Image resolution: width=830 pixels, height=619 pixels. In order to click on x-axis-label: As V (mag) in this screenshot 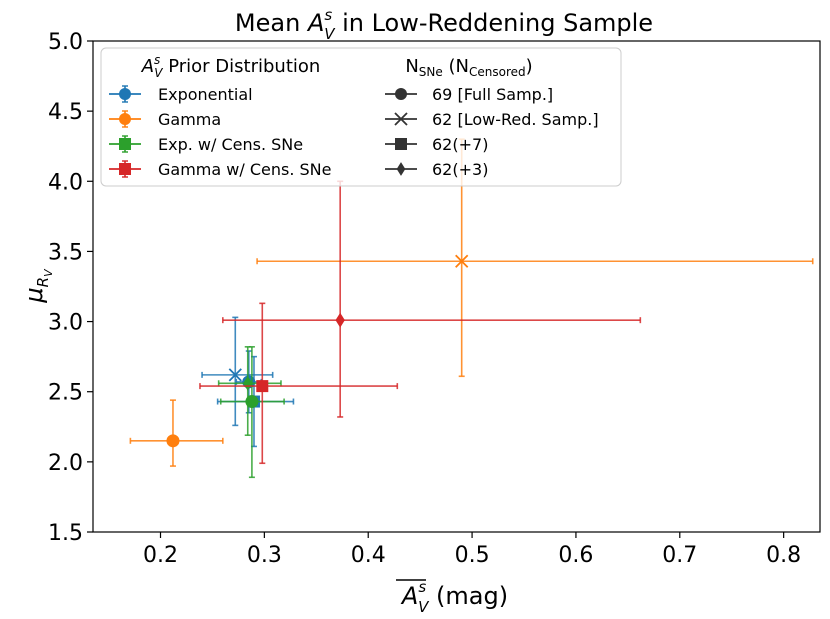, I will do `click(452, 597)`.